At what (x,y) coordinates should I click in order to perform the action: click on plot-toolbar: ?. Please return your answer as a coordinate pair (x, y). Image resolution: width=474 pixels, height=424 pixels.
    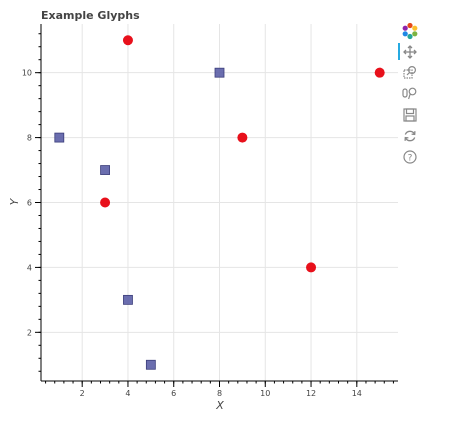
    Looking at the image, I should click on (410, 93).